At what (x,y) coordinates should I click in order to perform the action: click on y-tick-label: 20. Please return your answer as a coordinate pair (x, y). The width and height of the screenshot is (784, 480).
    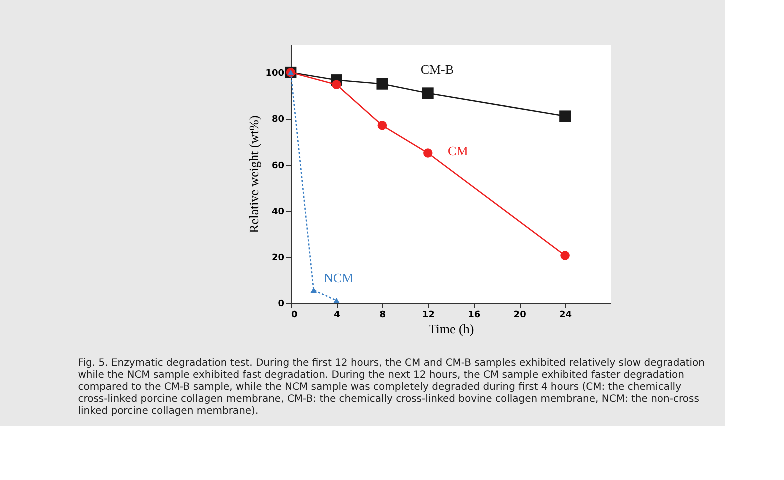
    Looking at the image, I should click on (278, 258).